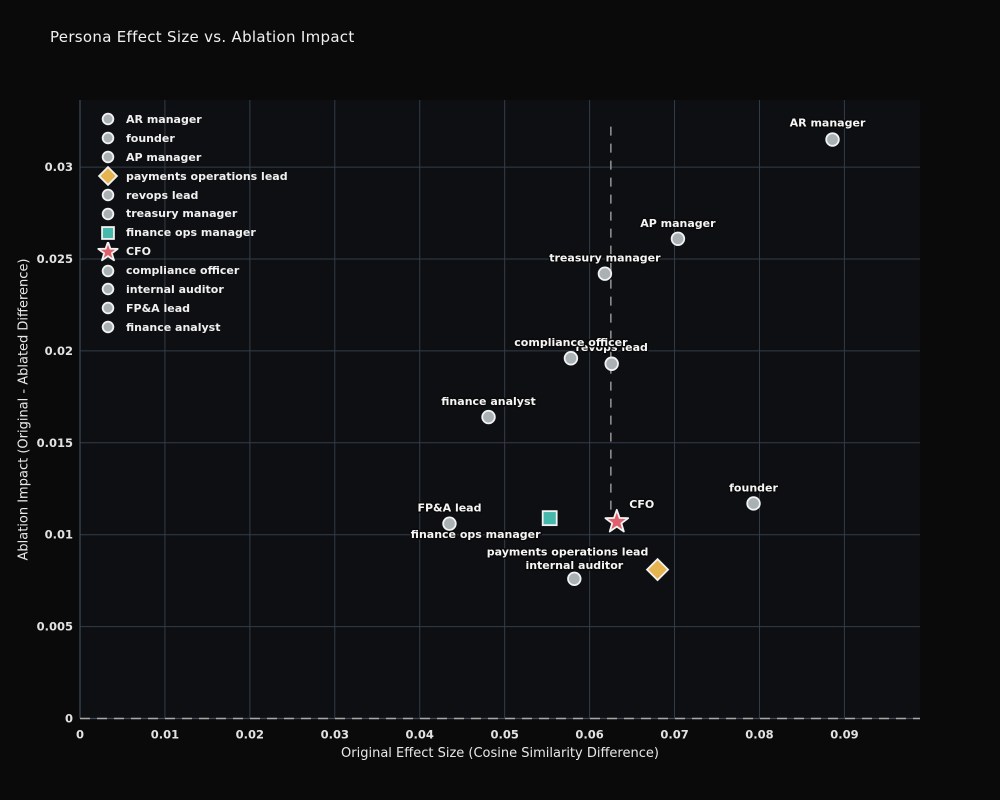 The image size is (1000, 800). I want to click on y-tick-label: 0.005, so click(55, 627).